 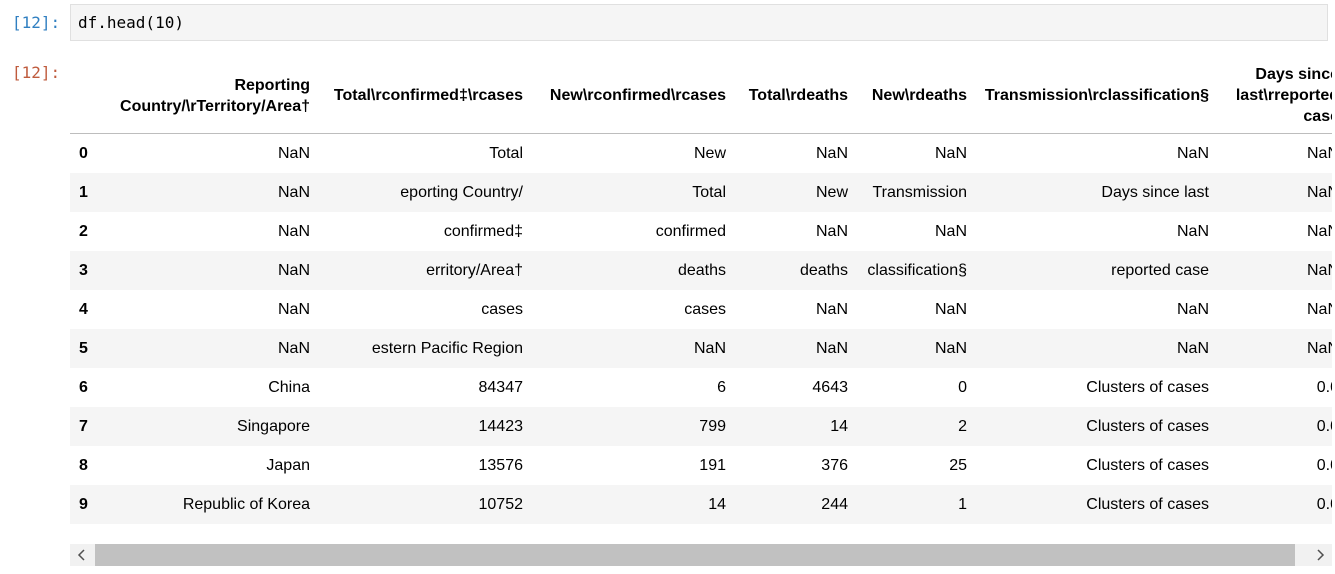 I want to click on table-cell: 799, so click(x=712, y=426).